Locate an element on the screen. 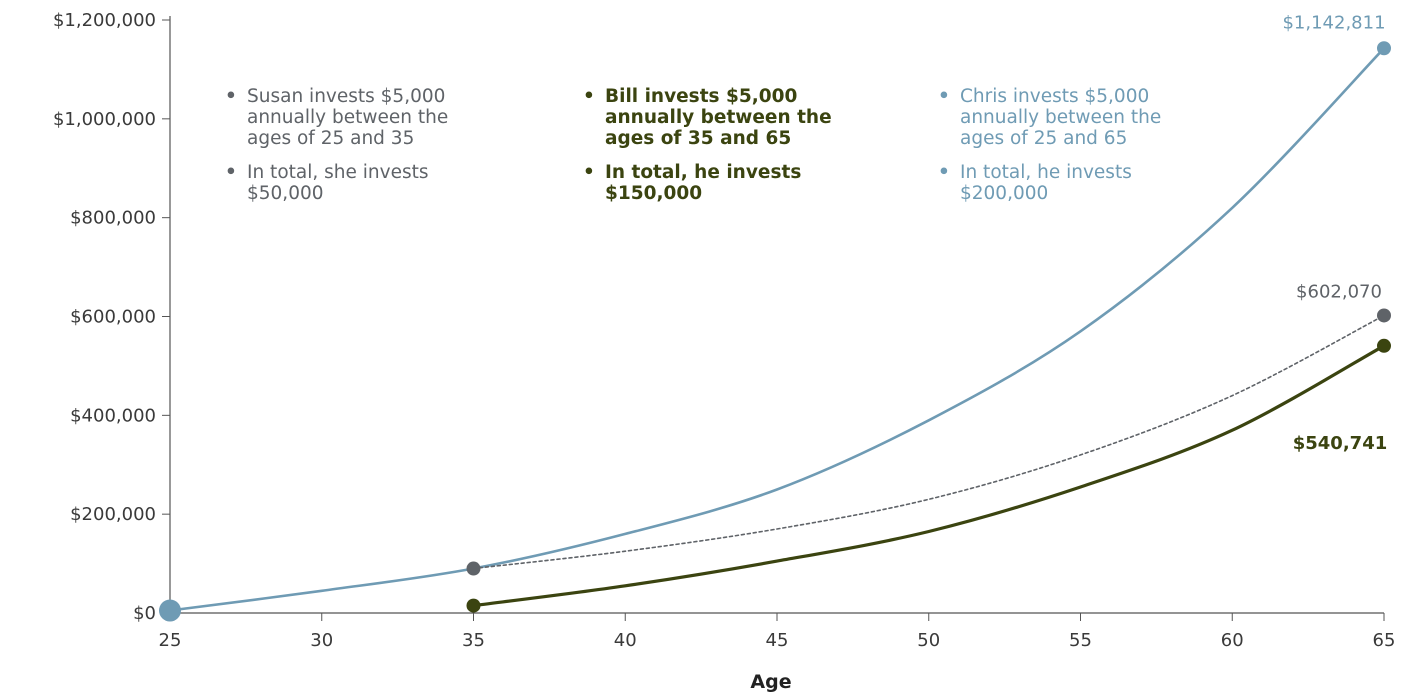  chris-annotation-text: In total, he invests is located at coordinates (1046, 172).